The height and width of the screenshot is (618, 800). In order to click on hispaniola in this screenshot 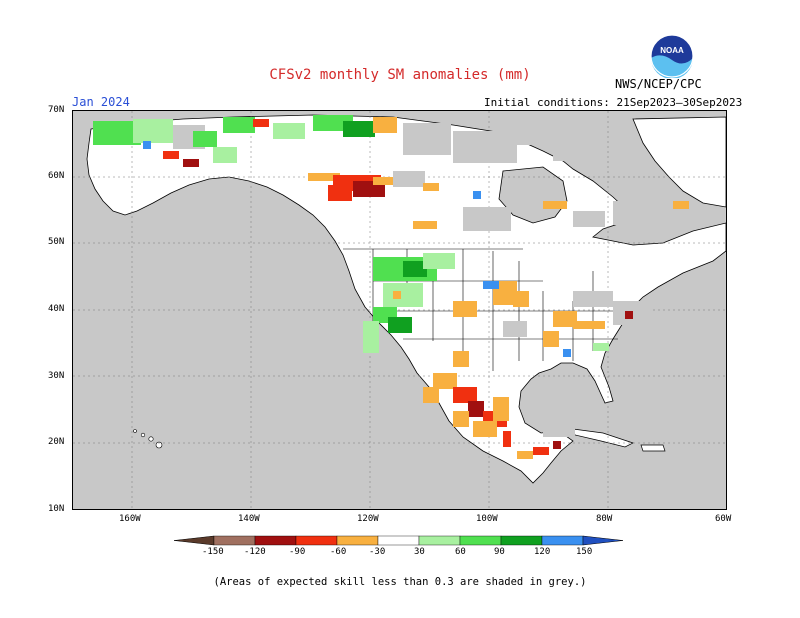, I will do `click(653, 448)`.